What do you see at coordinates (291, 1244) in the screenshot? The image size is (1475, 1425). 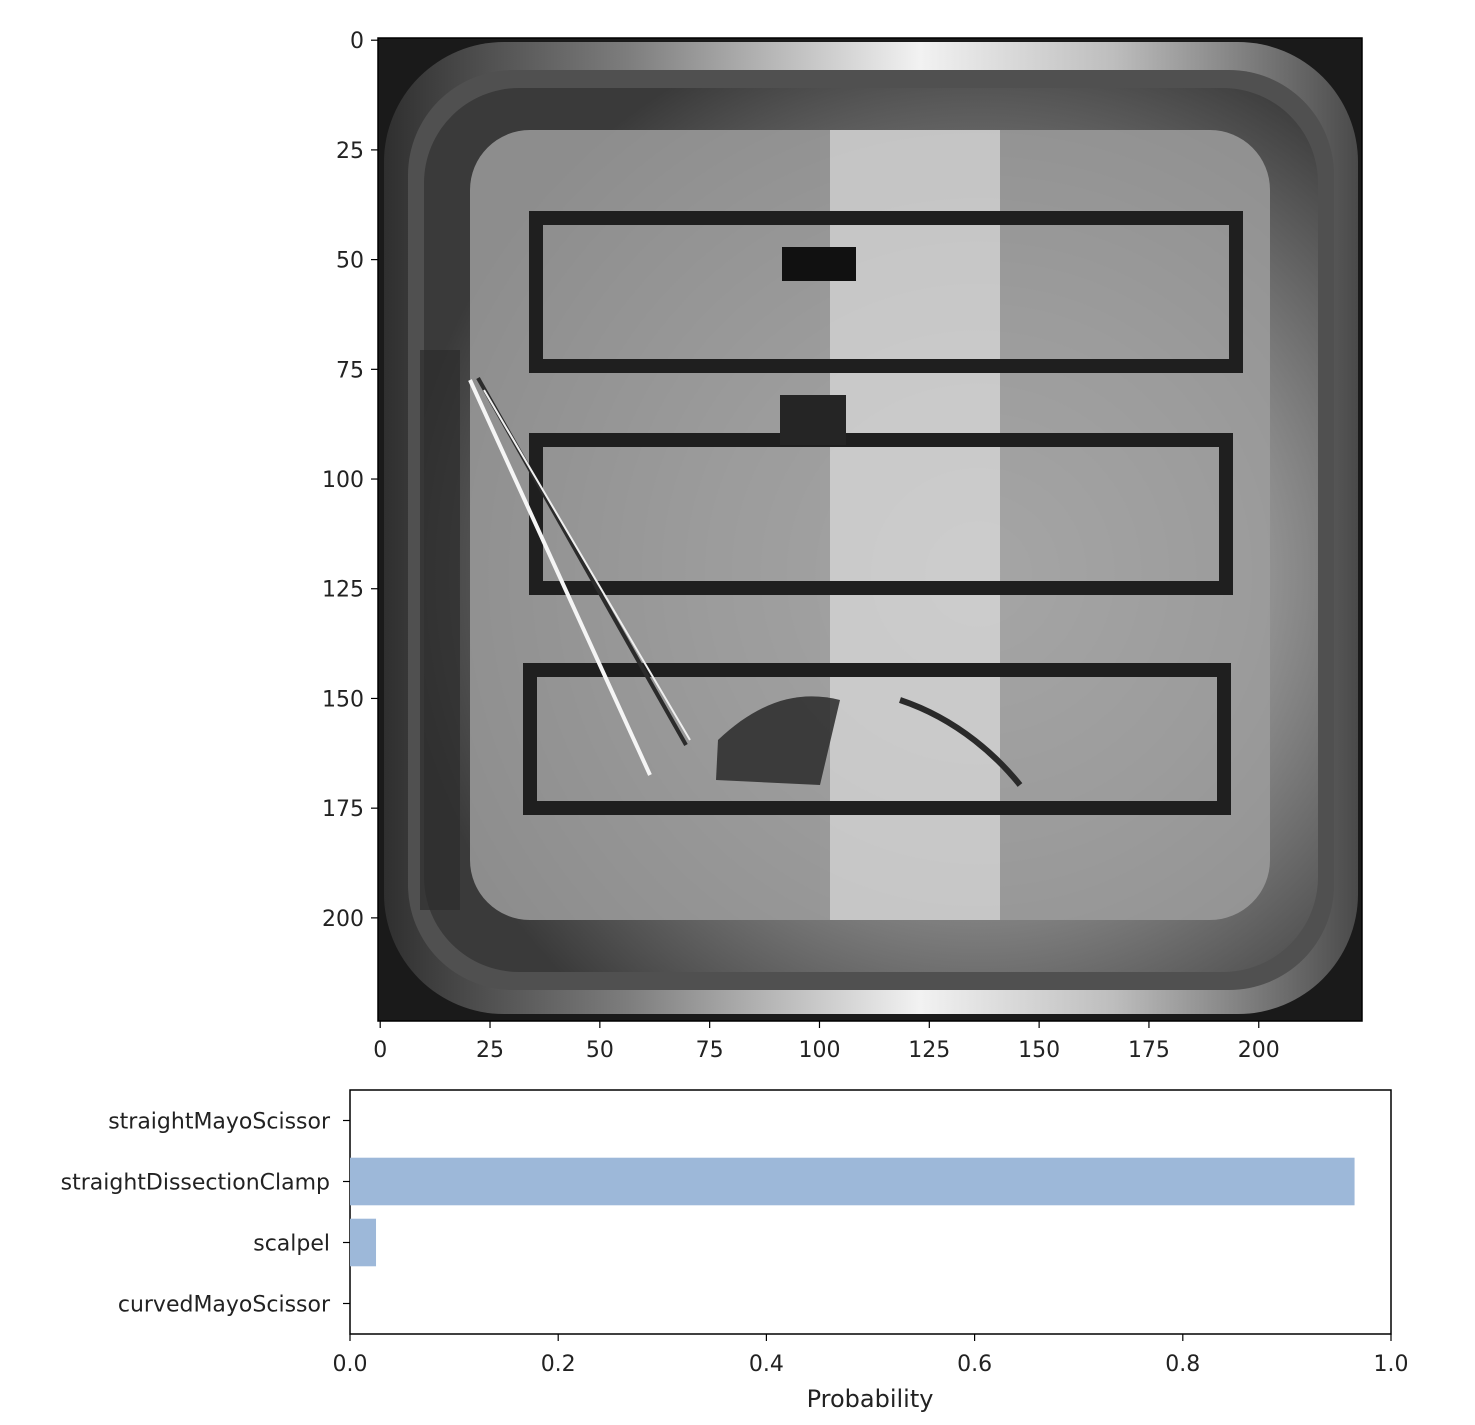 I see `category-label: scalpel` at bounding box center [291, 1244].